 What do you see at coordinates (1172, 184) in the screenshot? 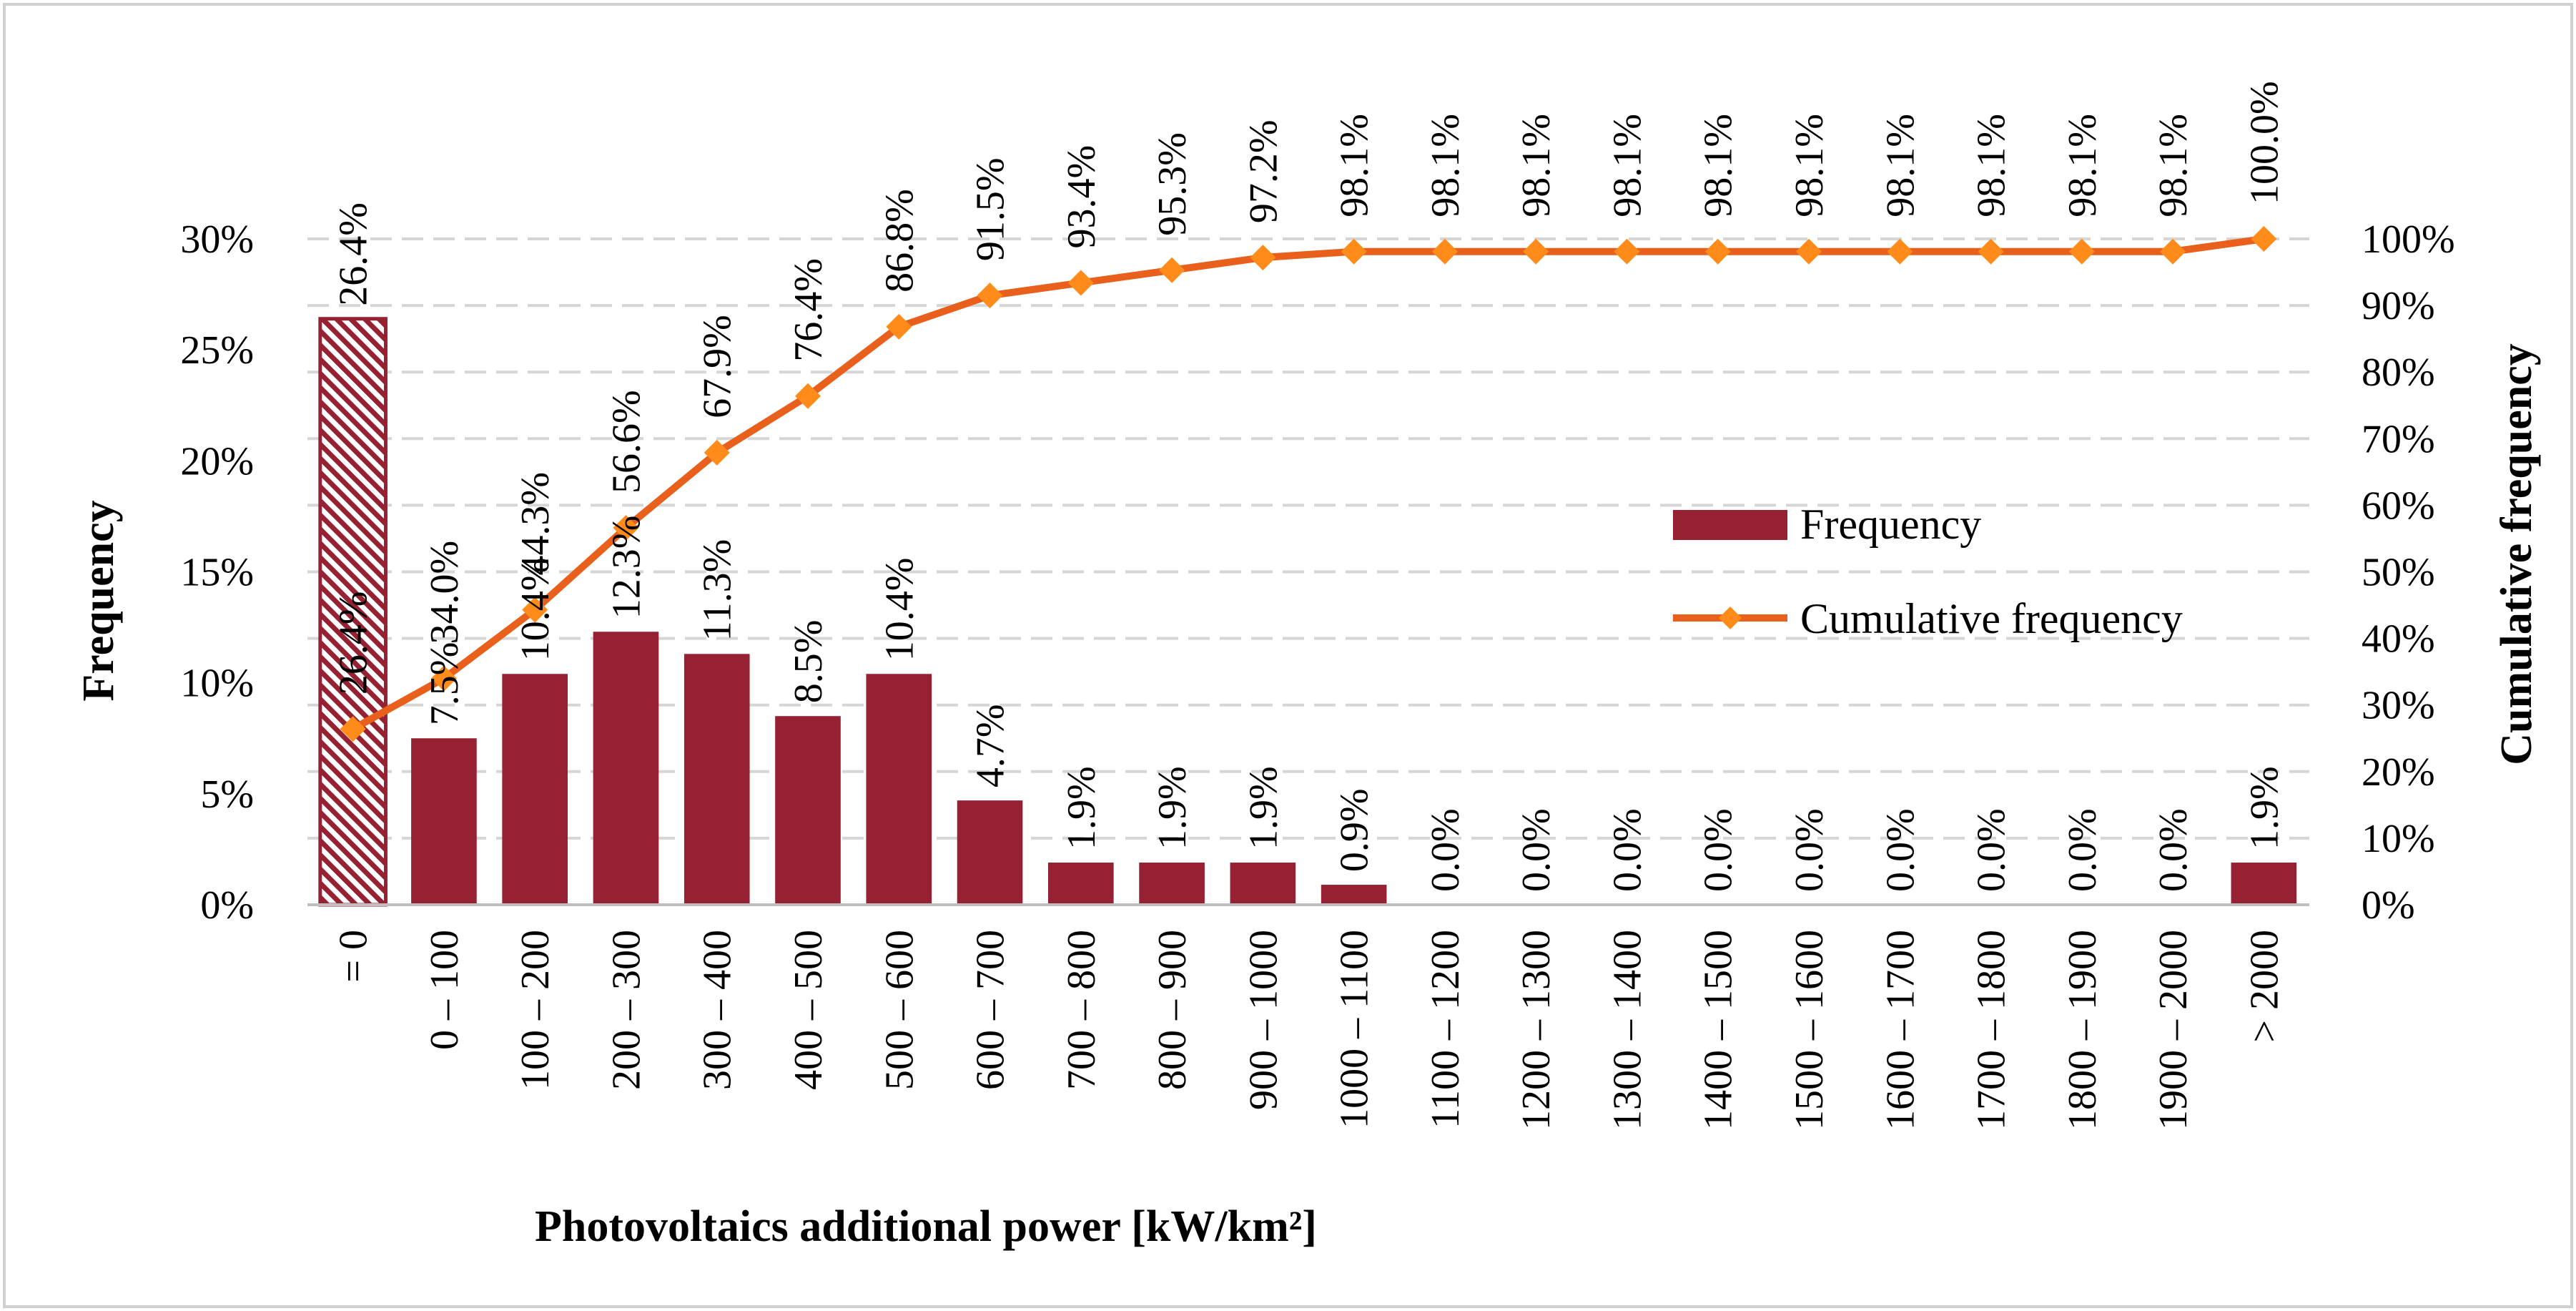
I see `cumulative-value-label: 95.3%` at bounding box center [1172, 184].